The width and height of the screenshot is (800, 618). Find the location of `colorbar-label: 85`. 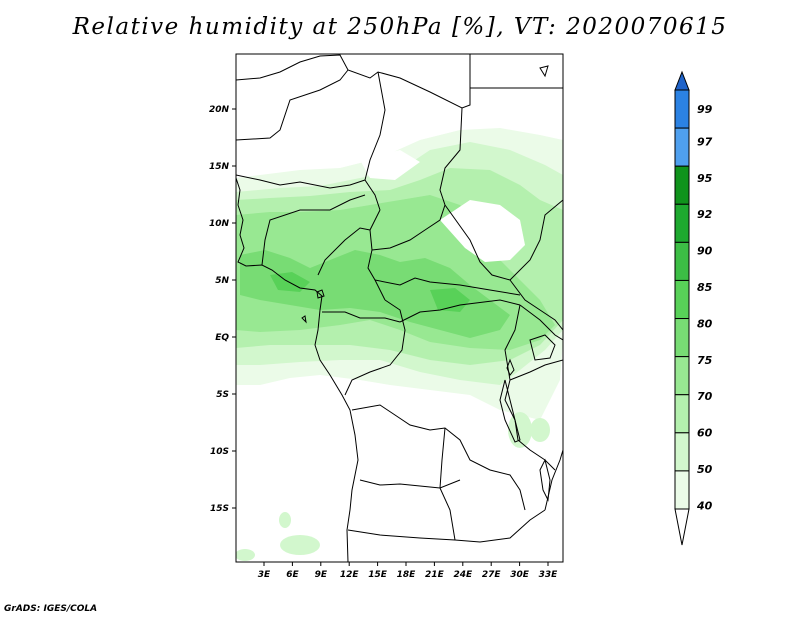

colorbar-label: 85 is located at coordinates (705, 287).